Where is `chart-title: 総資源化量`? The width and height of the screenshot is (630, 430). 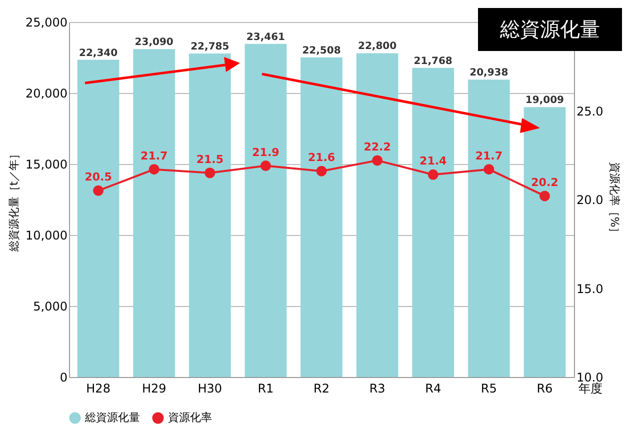
chart-title: 総資源化量 is located at coordinates (550, 29).